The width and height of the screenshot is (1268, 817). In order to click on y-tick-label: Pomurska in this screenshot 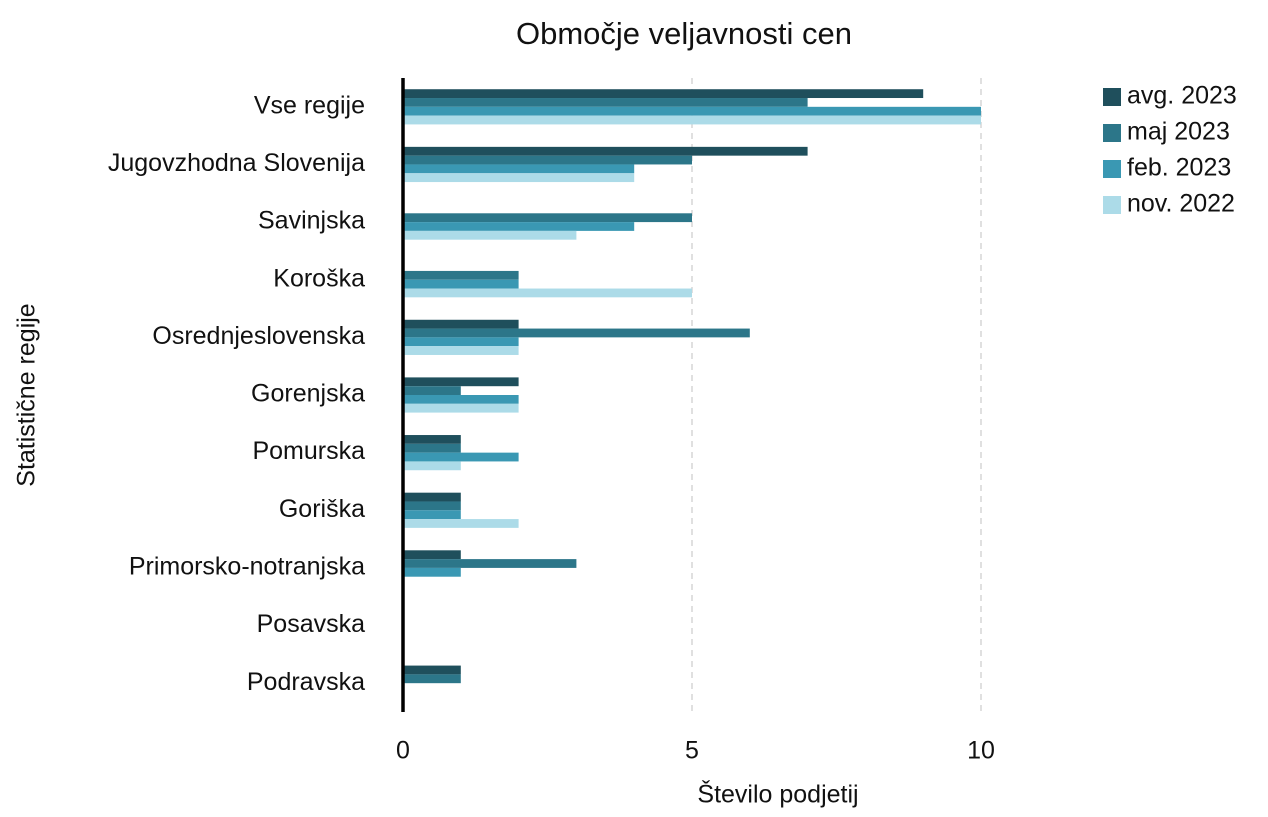, I will do `click(308, 451)`.